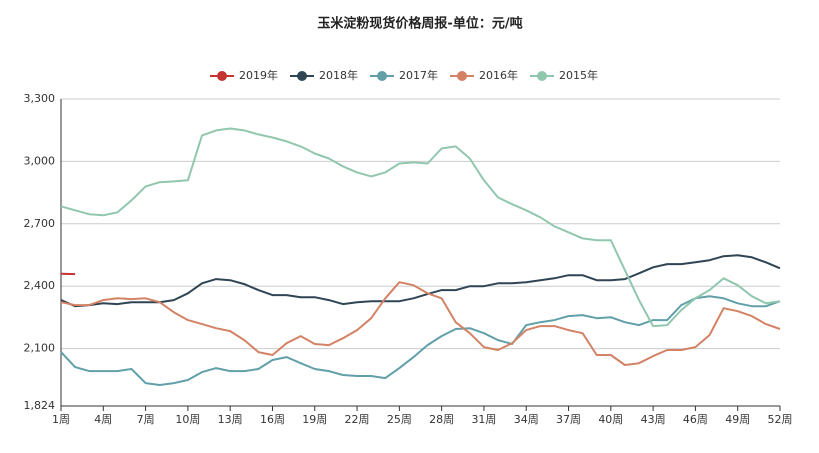  What do you see at coordinates (230, 419) in the screenshot?
I see `x-tick-label: 13周` at bounding box center [230, 419].